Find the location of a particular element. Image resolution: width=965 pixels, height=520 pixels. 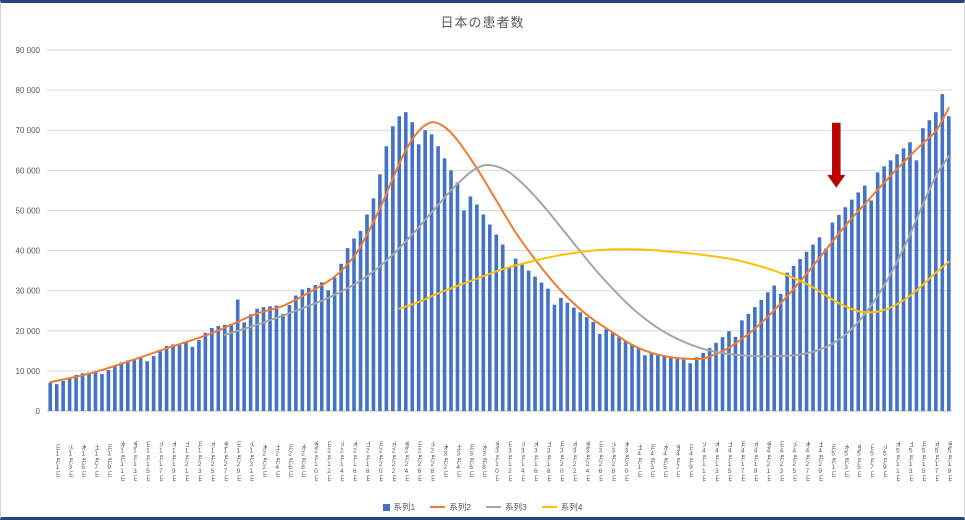

legend-item-series2: 系列2 is located at coordinates (450, 507).